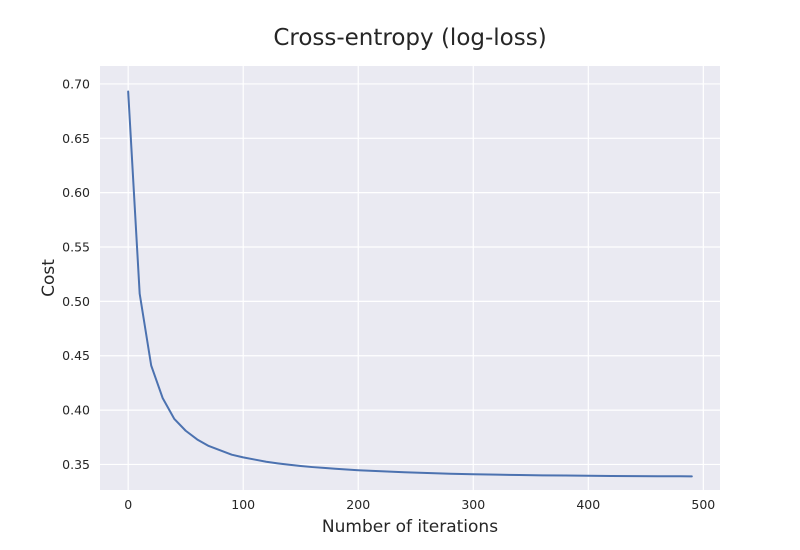 The height and width of the screenshot is (550, 800). I want to click on y-tick-label: 0.70, so click(76, 83).